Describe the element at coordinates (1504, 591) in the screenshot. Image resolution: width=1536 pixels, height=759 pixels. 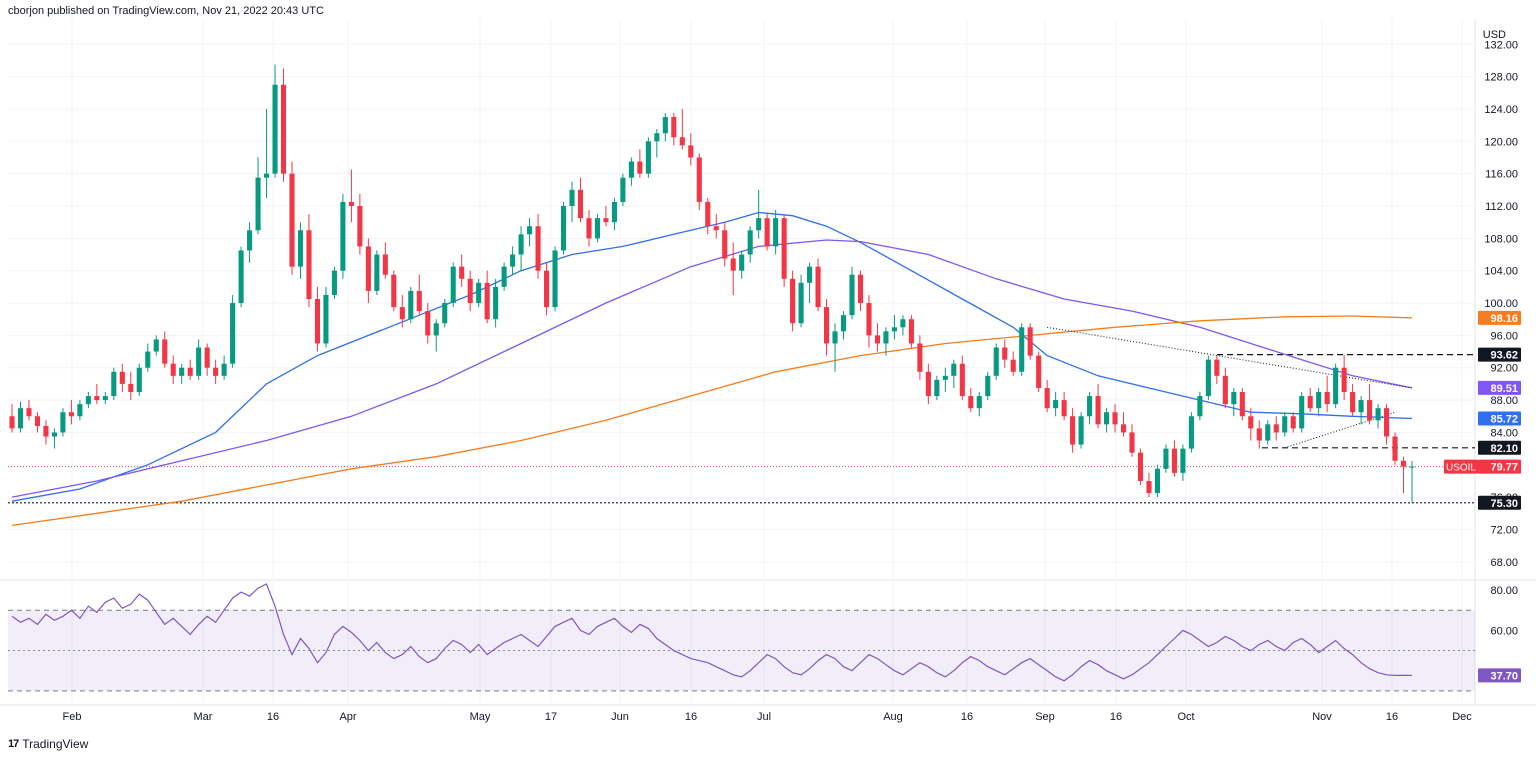
I see `rsi-tick-label: 80.00` at that location.